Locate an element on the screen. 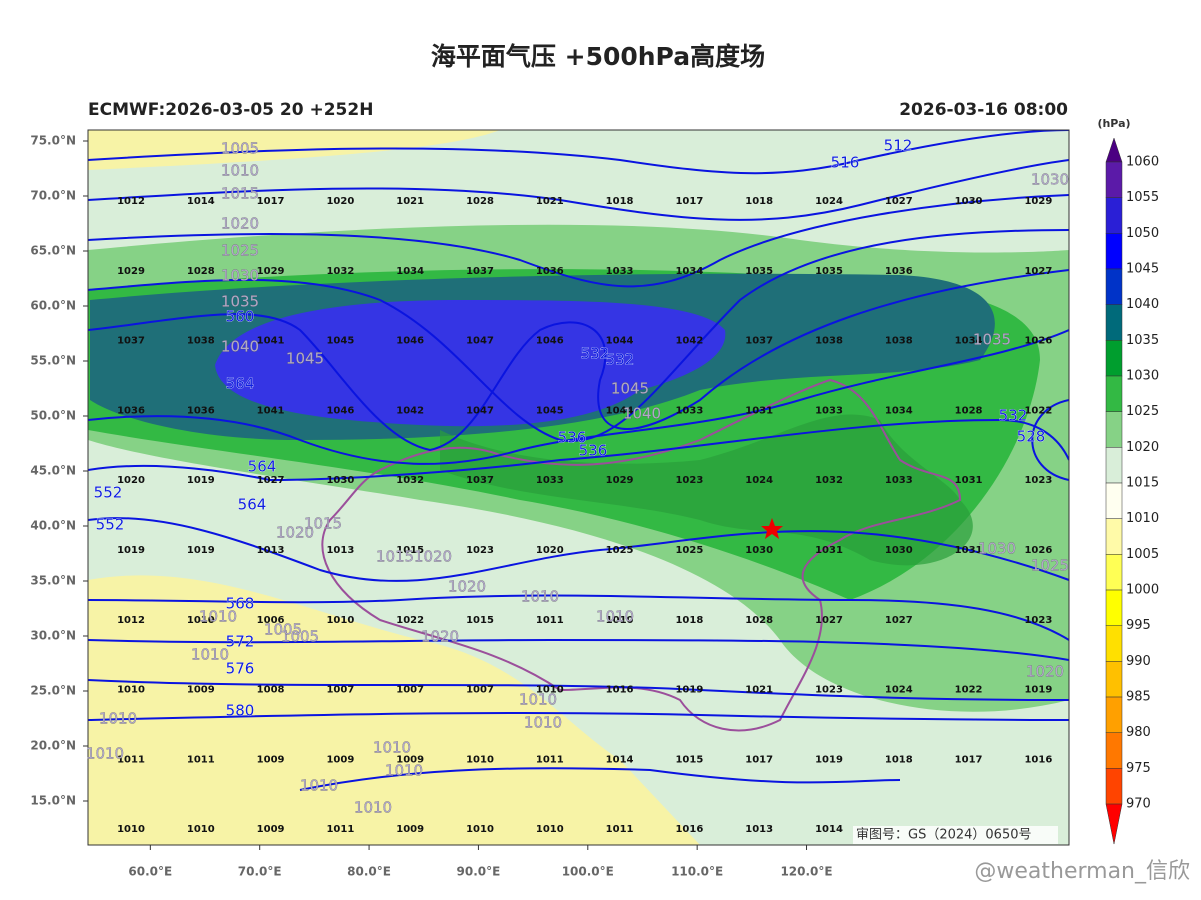 The width and height of the screenshot is (1201, 900). height-label: 532 is located at coordinates (620, 360).